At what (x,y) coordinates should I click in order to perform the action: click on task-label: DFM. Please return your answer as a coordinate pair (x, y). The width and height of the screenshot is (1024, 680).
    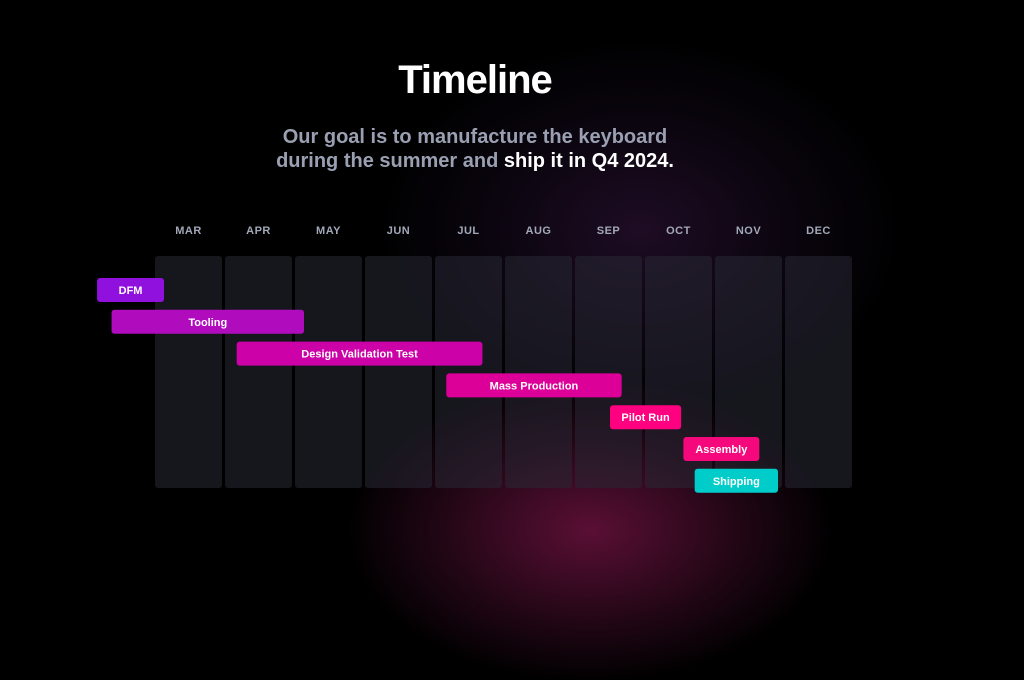
    Looking at the image, I should click on (131, 291).